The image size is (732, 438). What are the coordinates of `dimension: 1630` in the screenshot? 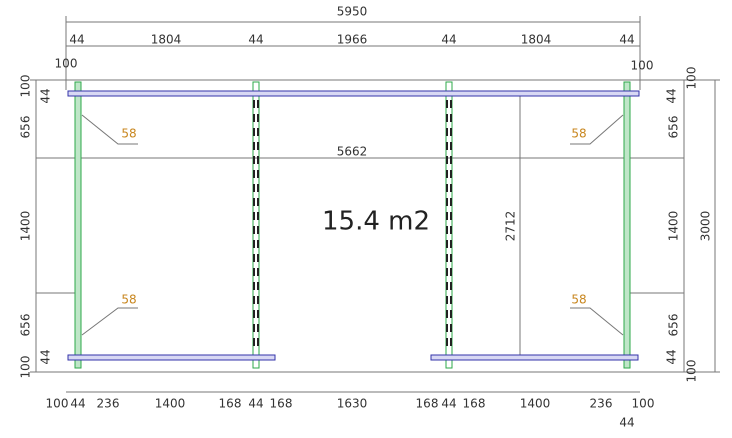 It's located at (352, 404).